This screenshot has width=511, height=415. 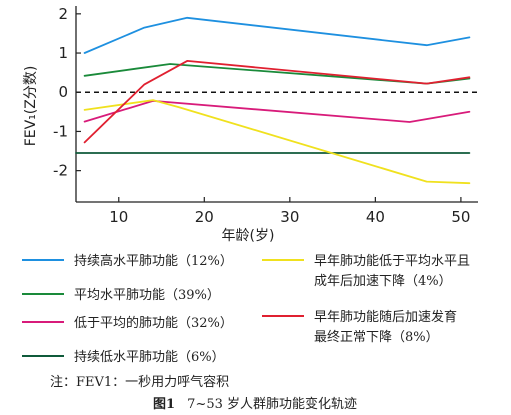 I want to click on y-axis-ticks: -2 -1 0 1 2, so click(x=67, y=92).